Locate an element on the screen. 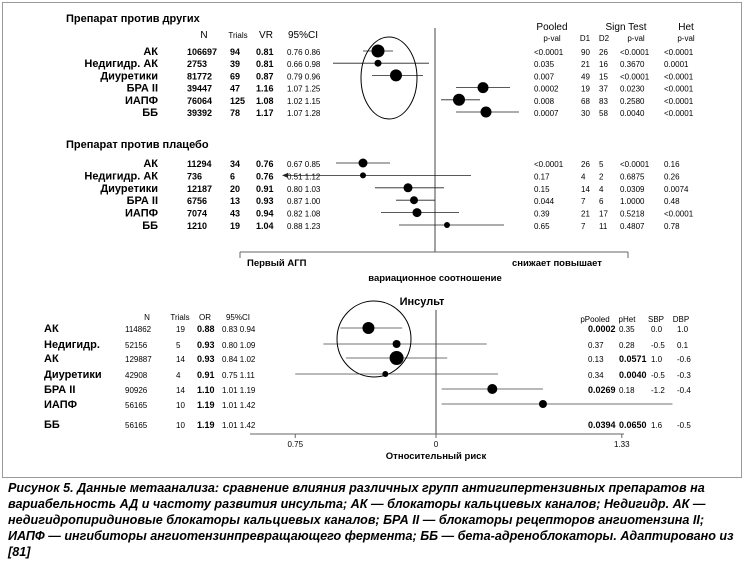 The width and height of the screenshot is (744, 561). row-dbp: 1.0 is located at coordinates (683, 329).